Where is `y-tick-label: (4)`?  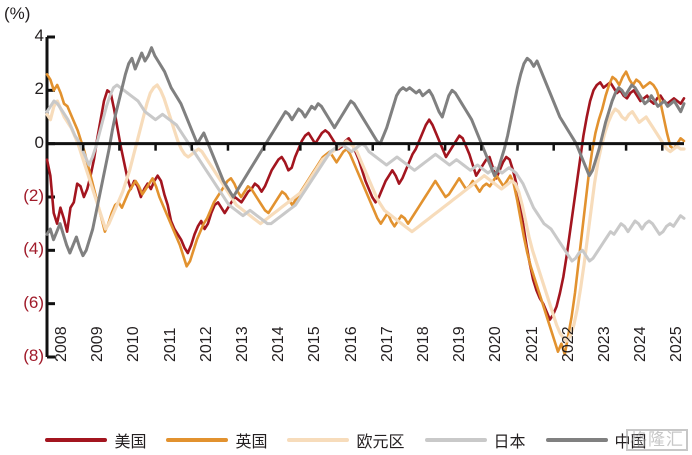
y-tick-label: (4) is located at coordinates (33, 249).